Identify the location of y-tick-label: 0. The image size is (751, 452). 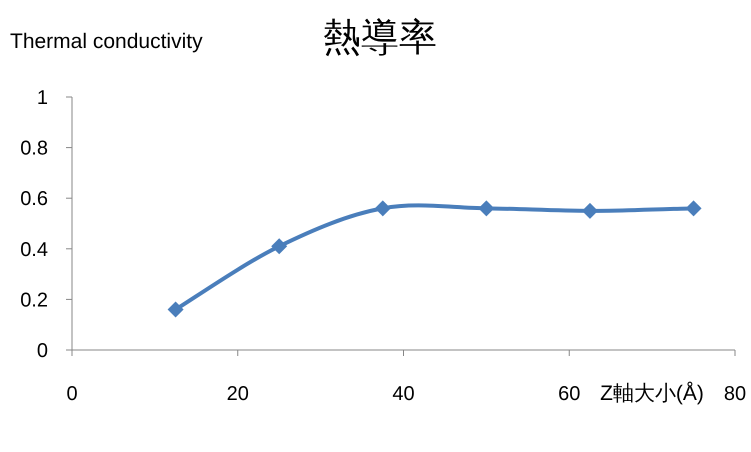
(42, 351).